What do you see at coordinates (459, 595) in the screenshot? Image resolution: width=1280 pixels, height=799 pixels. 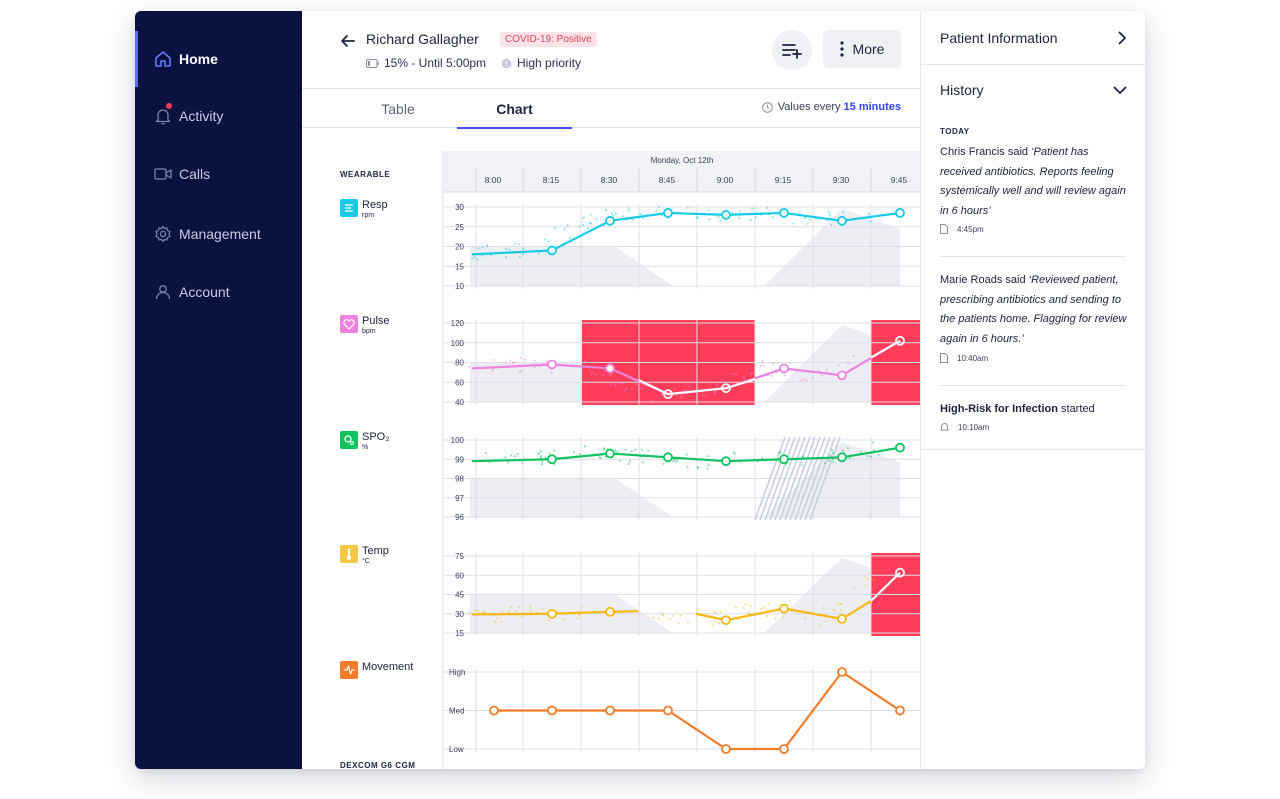 I see `y-tick-label: 45` at bounding box center [459, 595].